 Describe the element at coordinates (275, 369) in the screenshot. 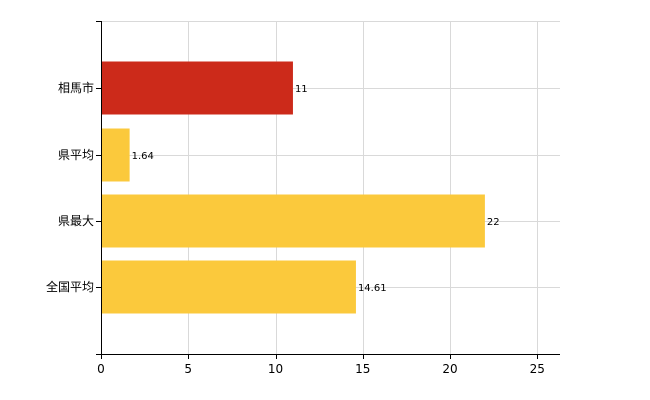

I see `x-tick-label-2: 10` at that location.